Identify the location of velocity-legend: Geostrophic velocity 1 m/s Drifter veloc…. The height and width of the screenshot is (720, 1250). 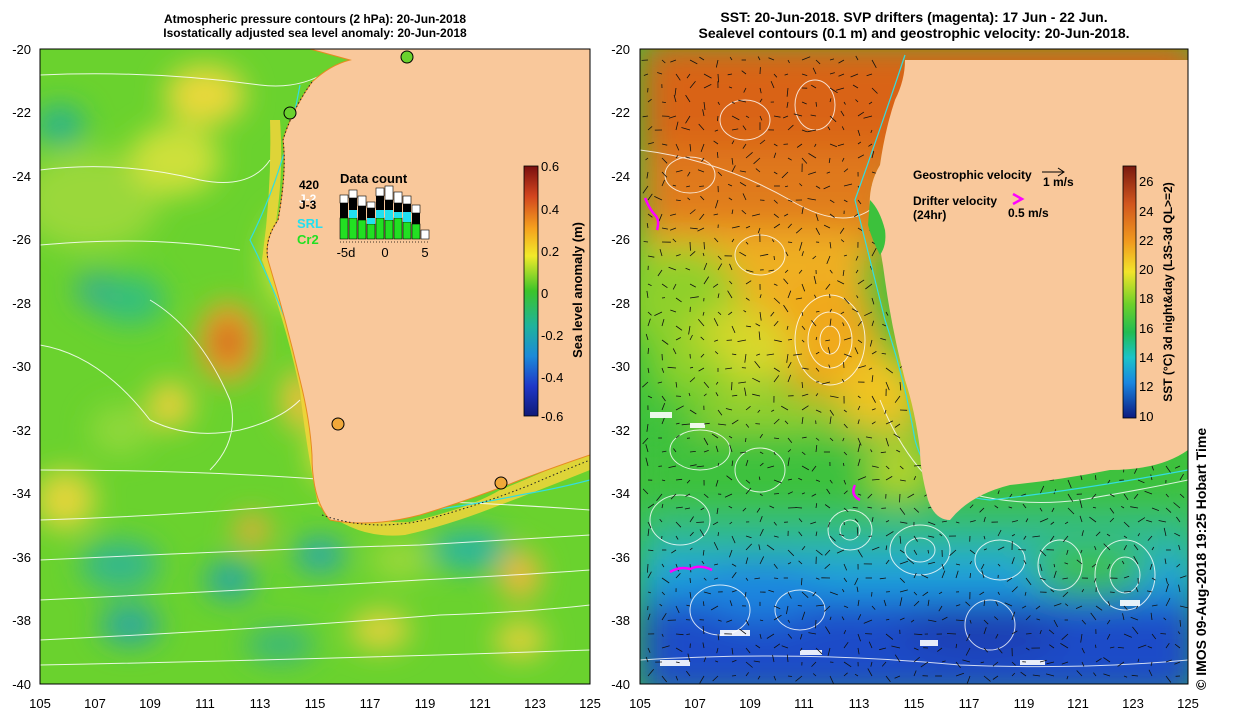
(993, 194).